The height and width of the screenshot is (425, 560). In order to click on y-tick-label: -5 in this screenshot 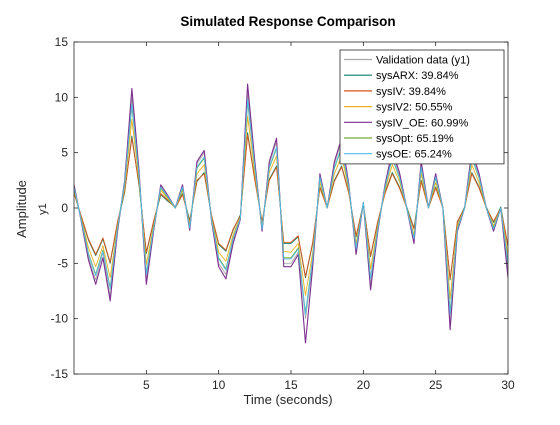, I will do `click(62, 263)`.